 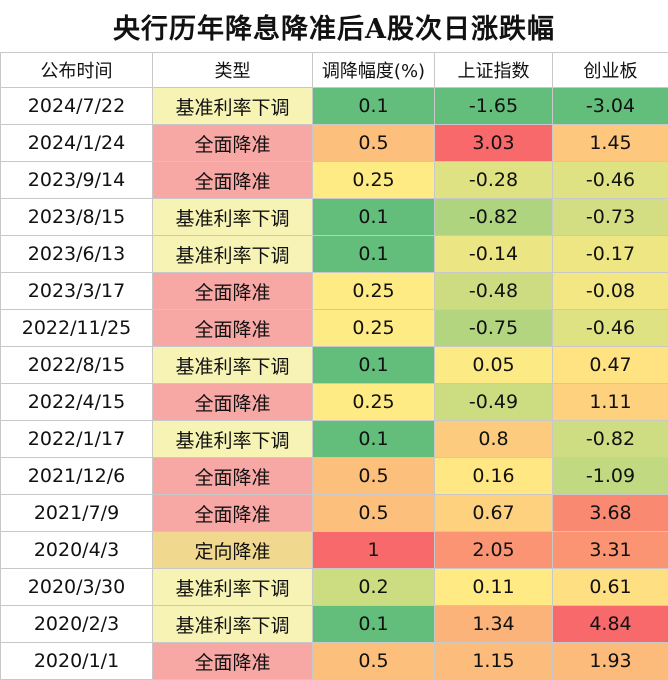 What do you see at coordinates (494, 624) in the screenshot?
I see `sse-index-cell: 1.34` at bounding box center [494, 624].